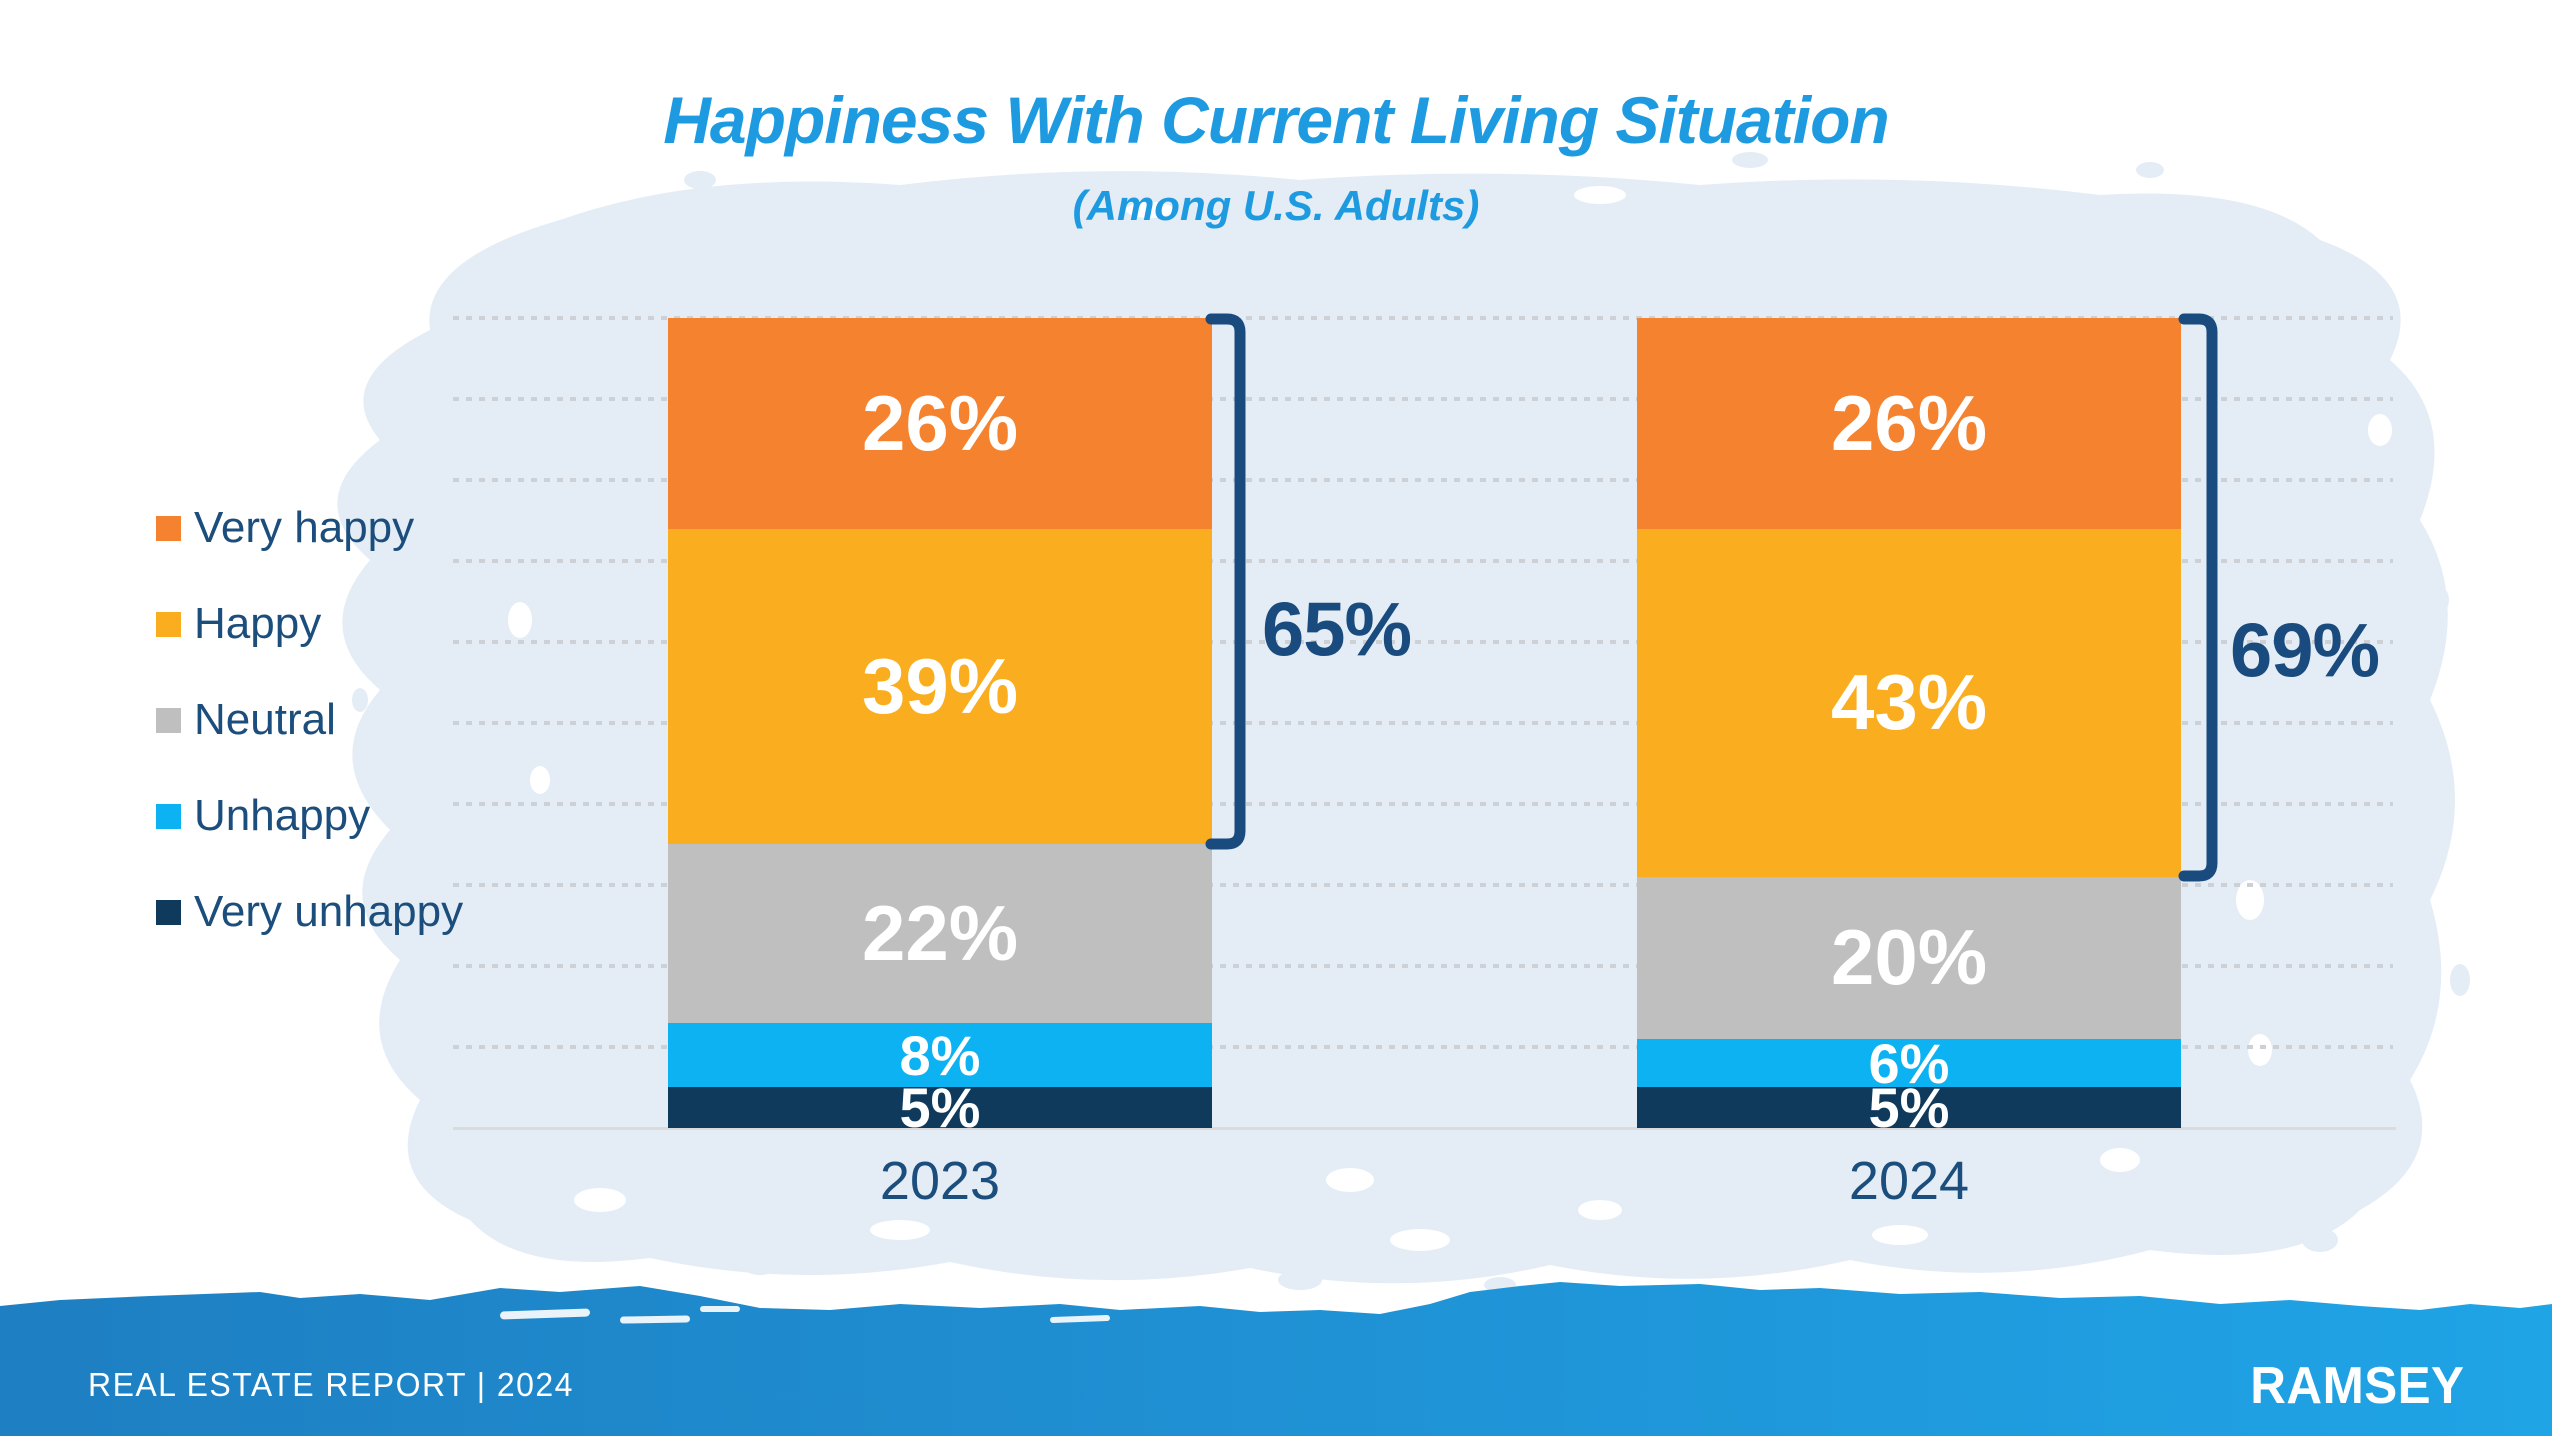 Image resolution: width=2552 pixels, height=1436 pixels. What do you see at coordinates (940, 1181) in the screenshot?
I see `x-label-2023: 2023` at bounding box center [940, 1181].